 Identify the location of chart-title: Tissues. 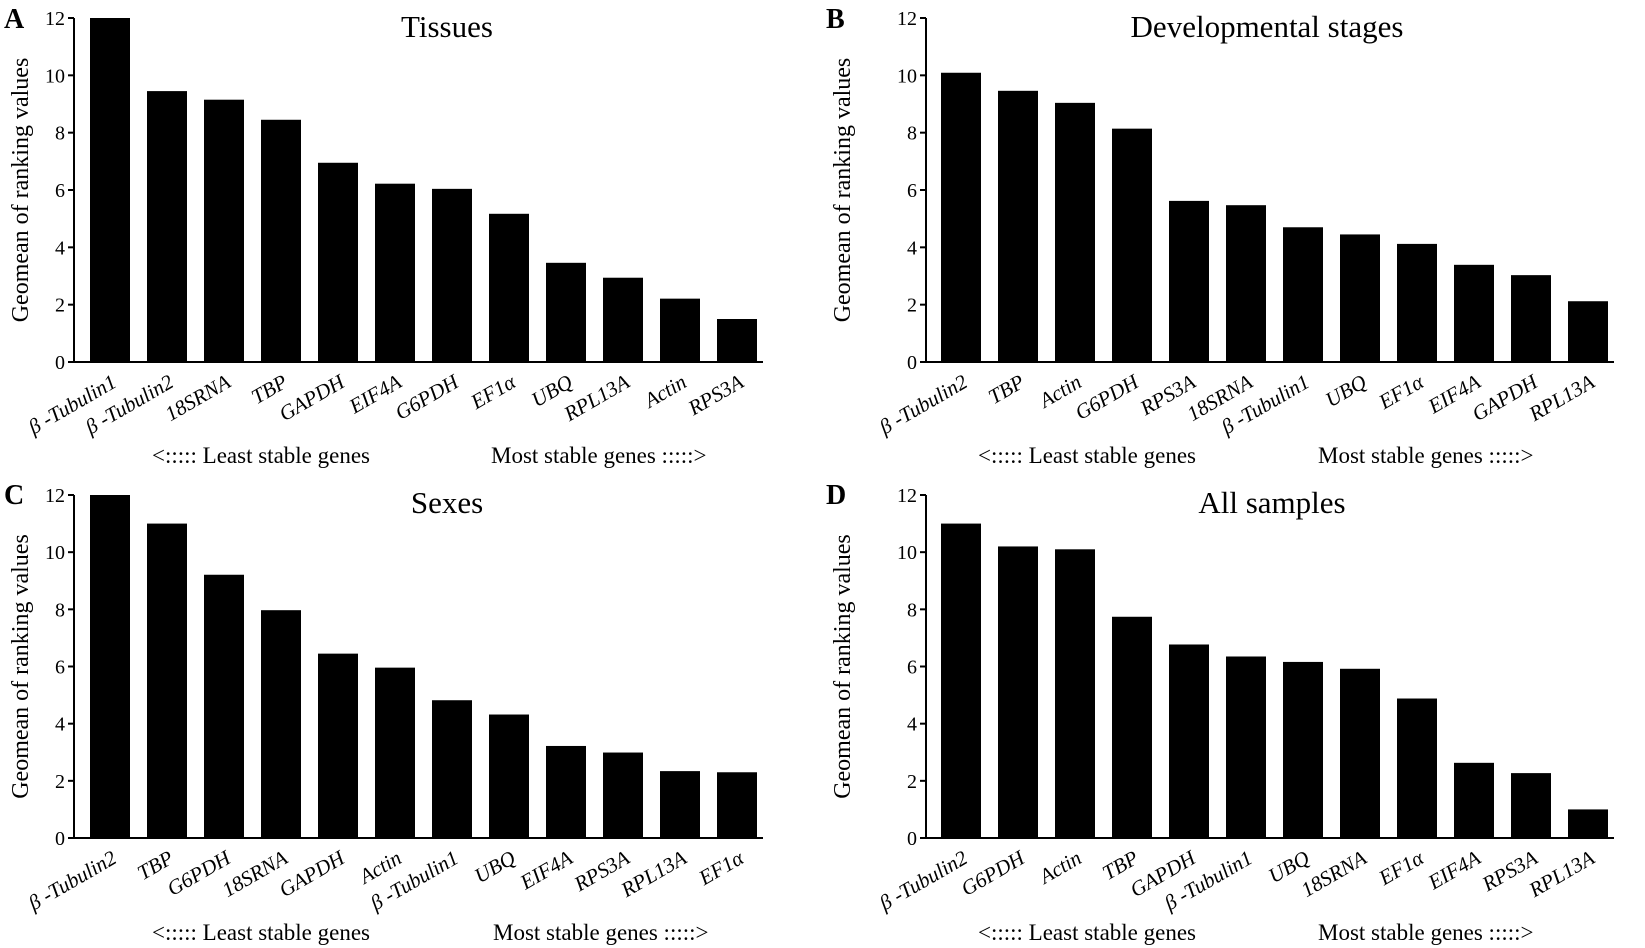
(447, 26).